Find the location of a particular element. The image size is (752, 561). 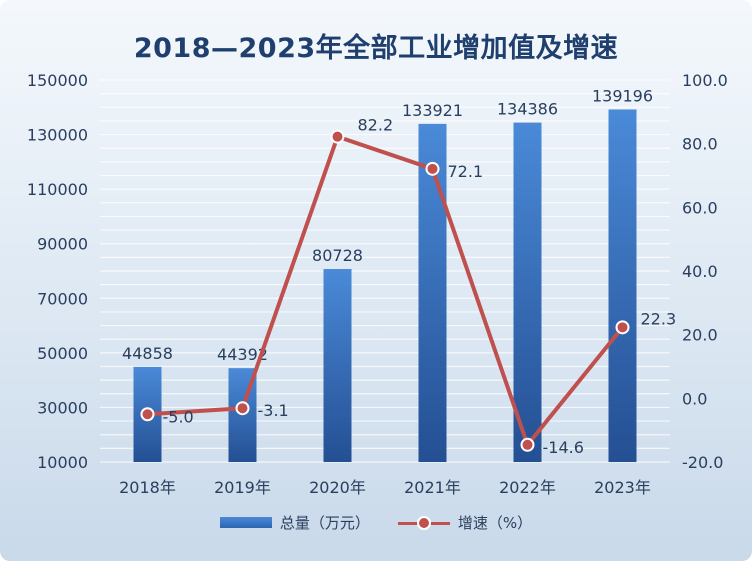

y-left-tick-label: 90000 is located at coordinates (62, 244).